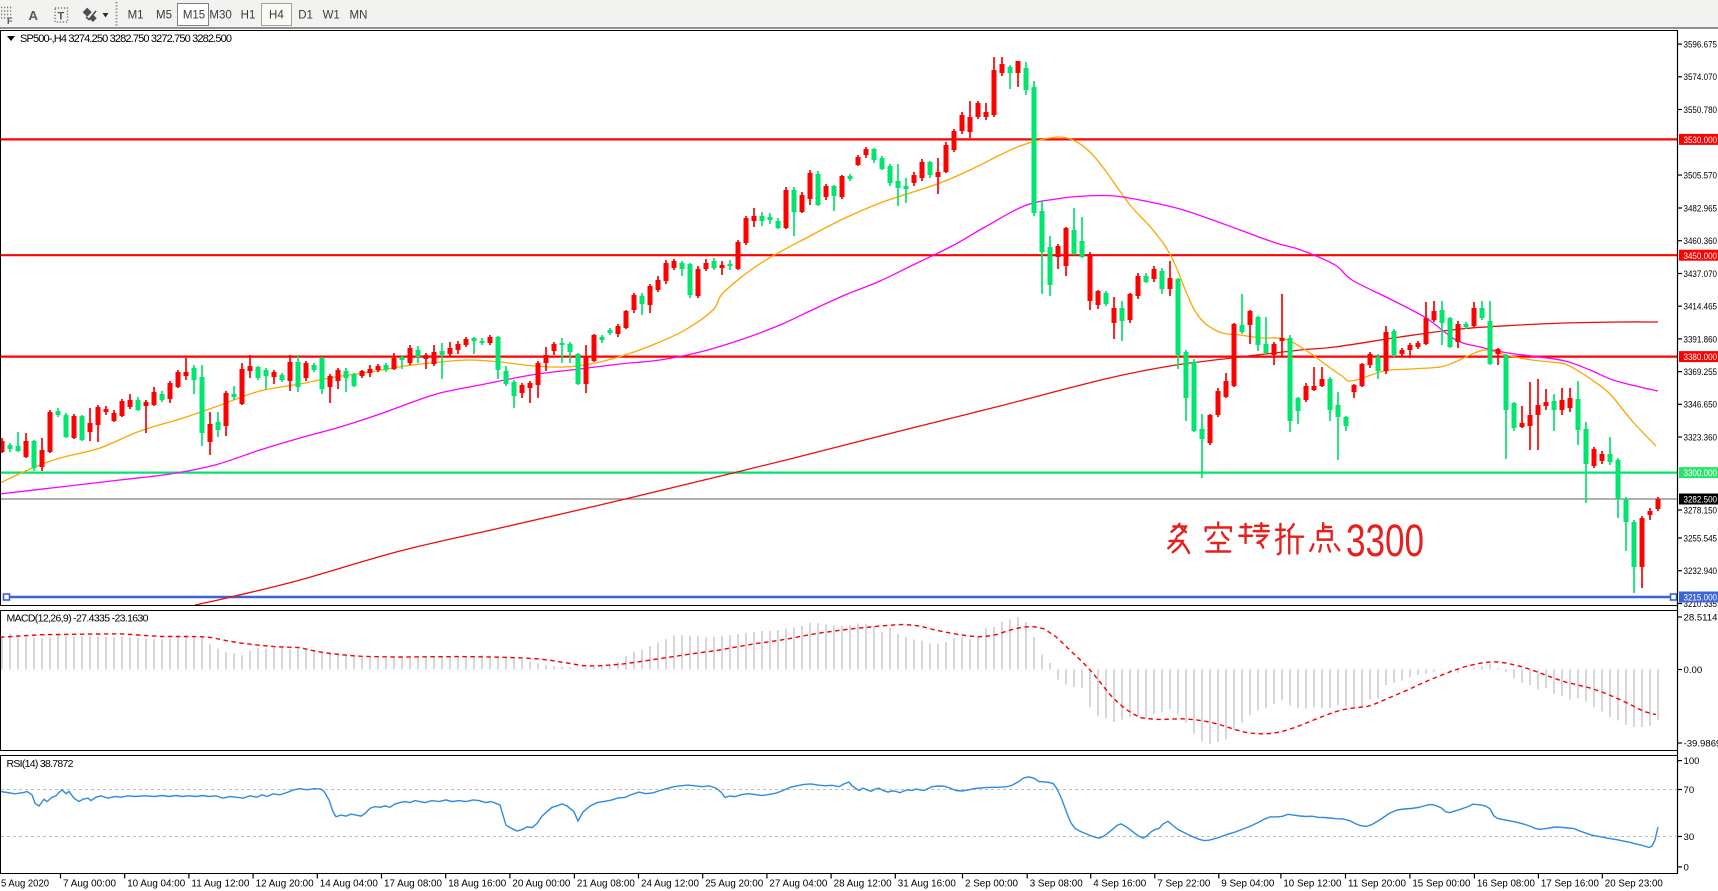  What do you see at coordinates (1701, 339) in the screenshot?
I see `svg-text: 3391.860` at bounding box center [1701, 339].